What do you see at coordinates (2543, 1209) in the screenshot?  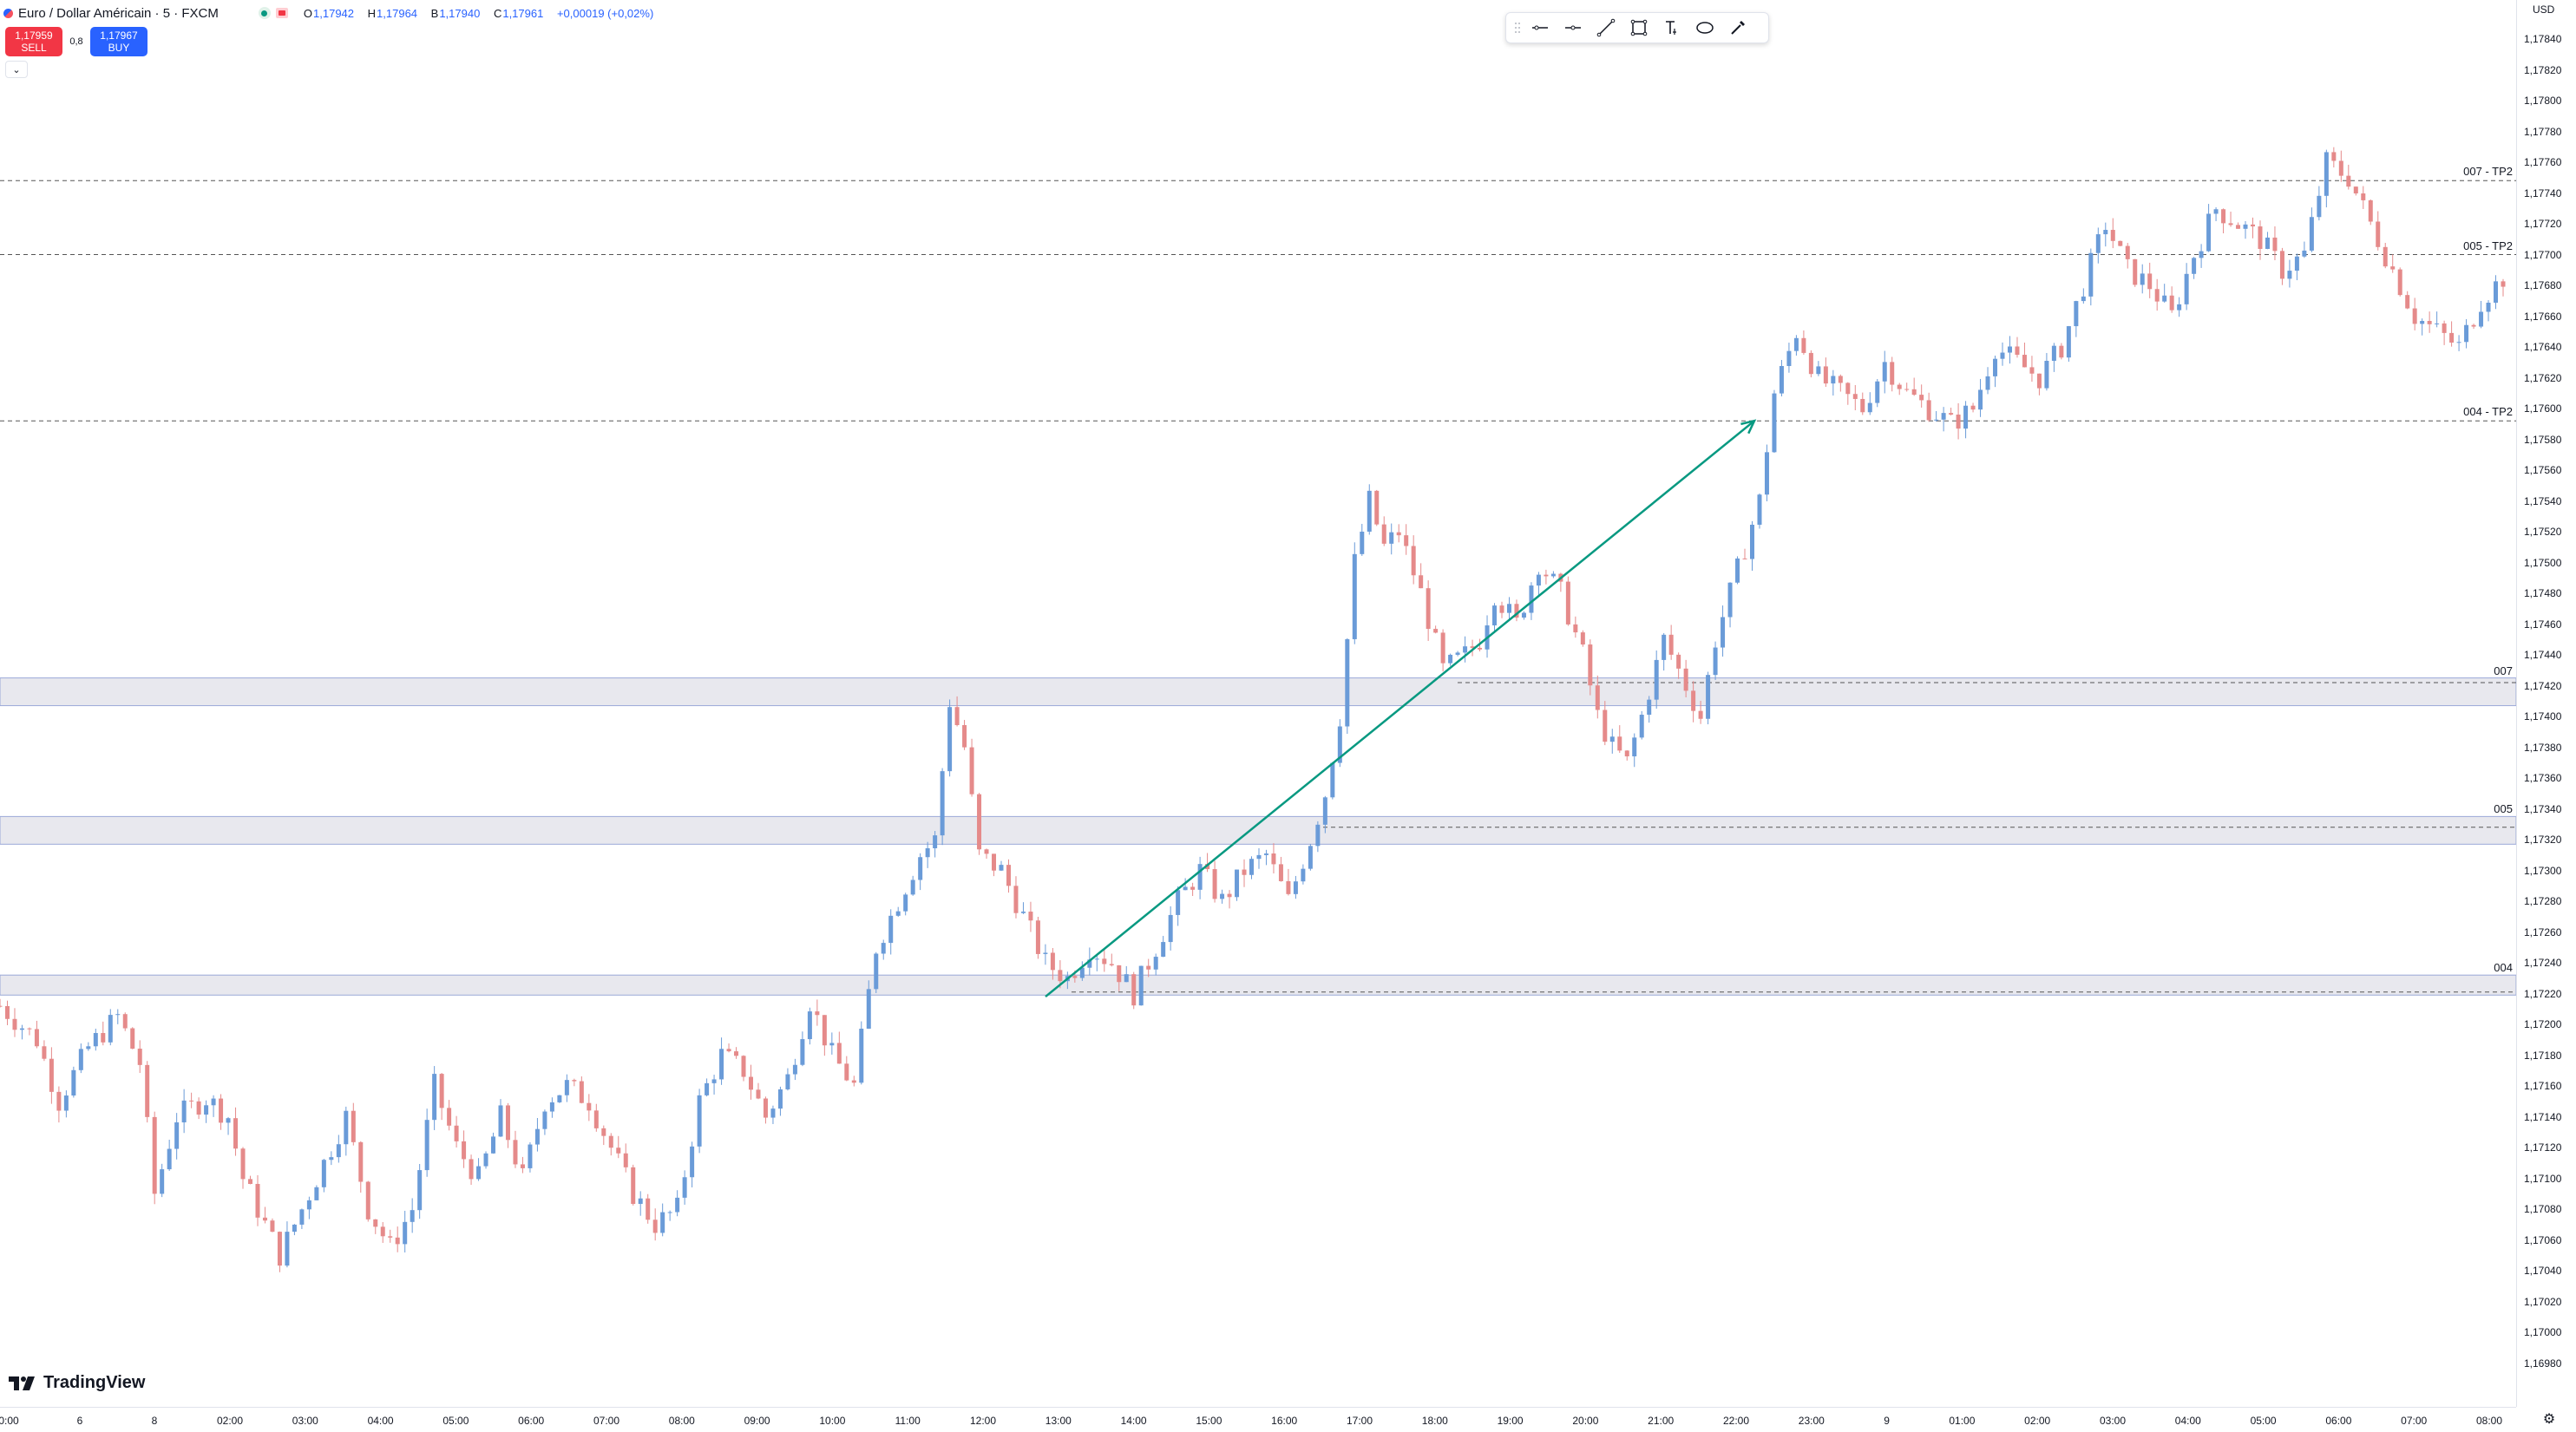 I see `price-tick: 1,17080` at bounding box center [2543, 1209].